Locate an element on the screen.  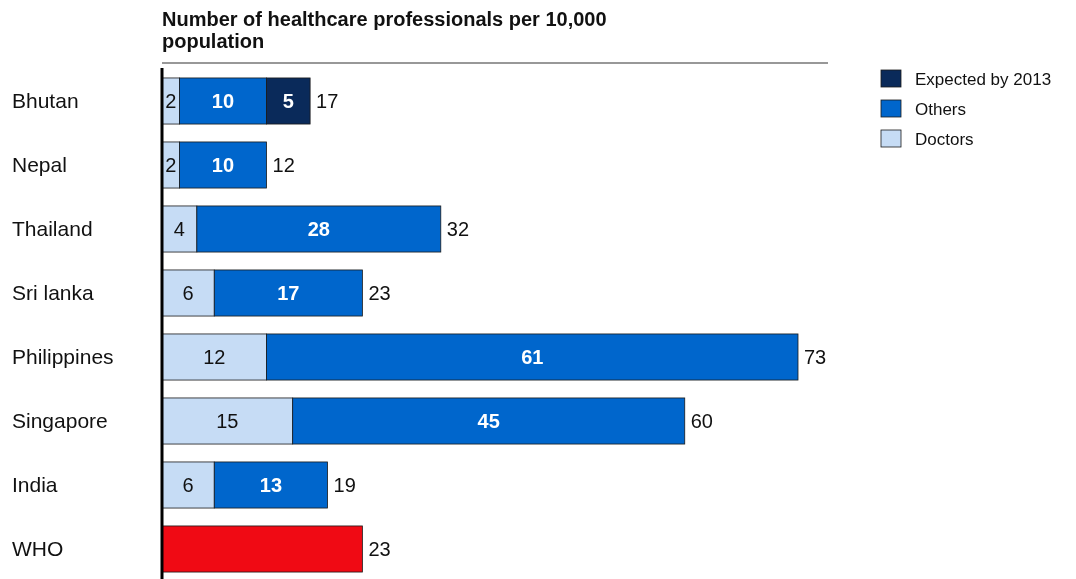
legend-label: Expected by 2013 is located at coordinates (983, 79).